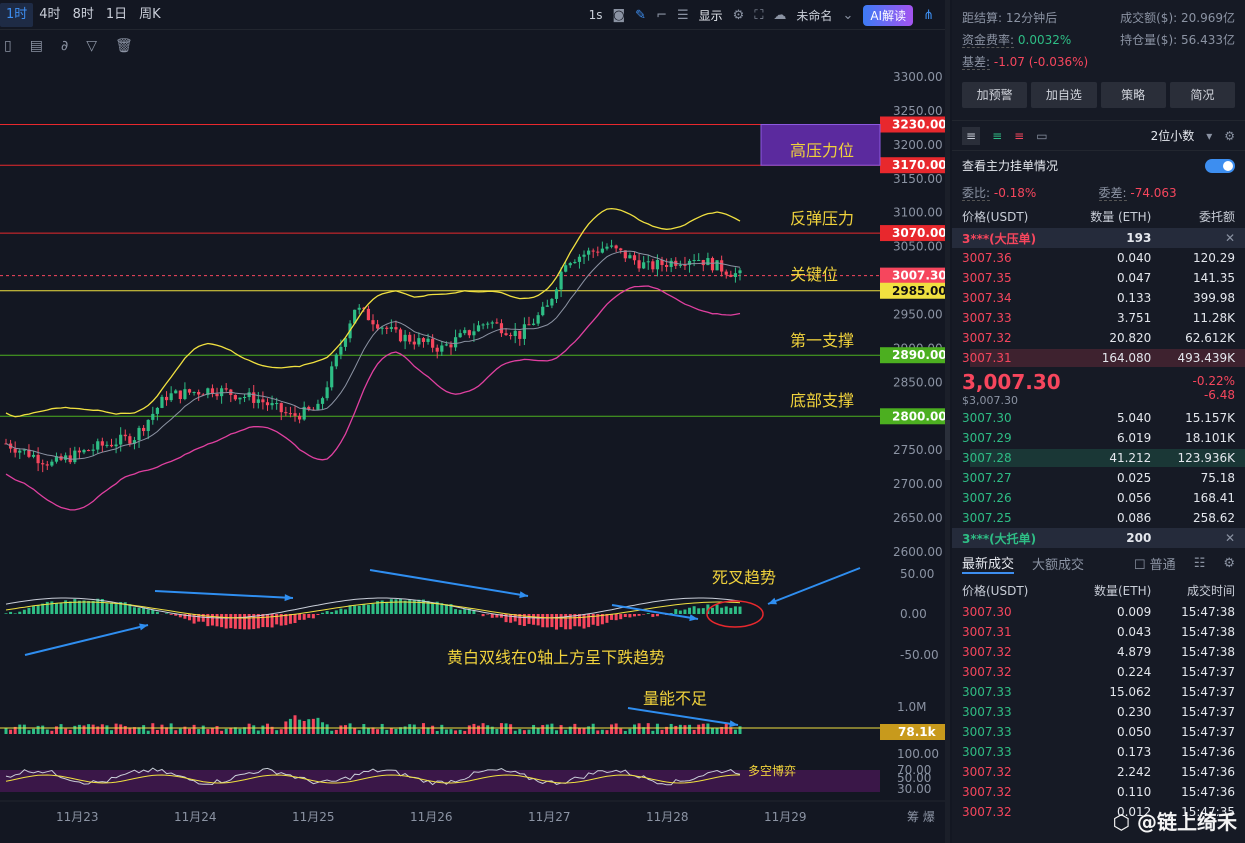 The width and height of the screenshot is (1245, 843). Describe the element at coordinates (91, 46) in the screenshot. I see `filter-icon: ▽` at that location.